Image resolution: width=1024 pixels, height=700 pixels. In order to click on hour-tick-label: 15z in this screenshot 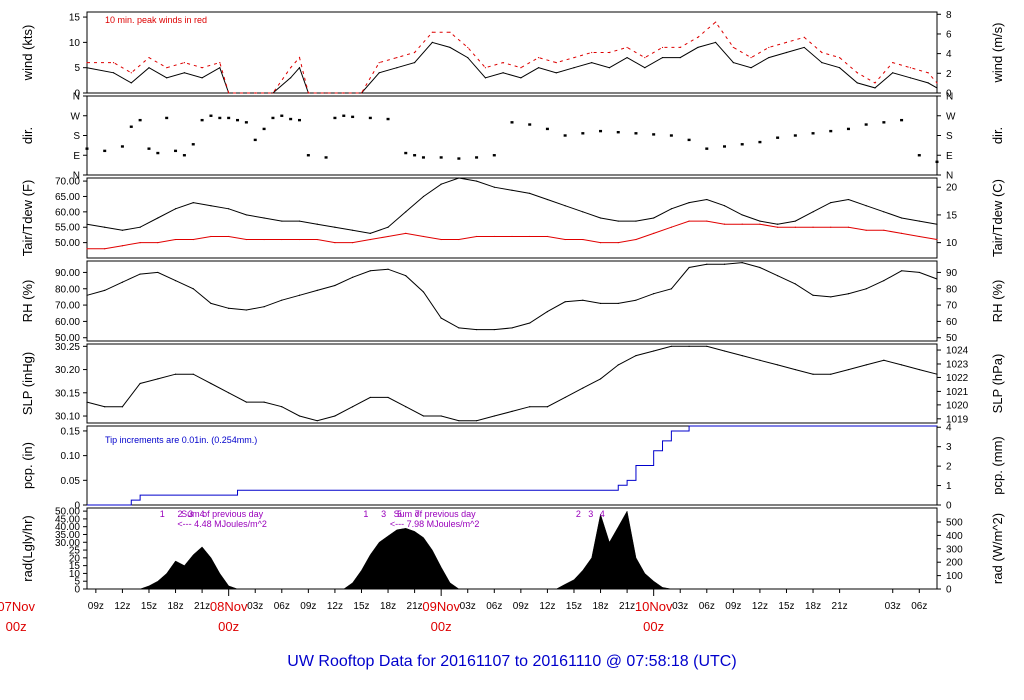, I will do `click(149, 606)`.